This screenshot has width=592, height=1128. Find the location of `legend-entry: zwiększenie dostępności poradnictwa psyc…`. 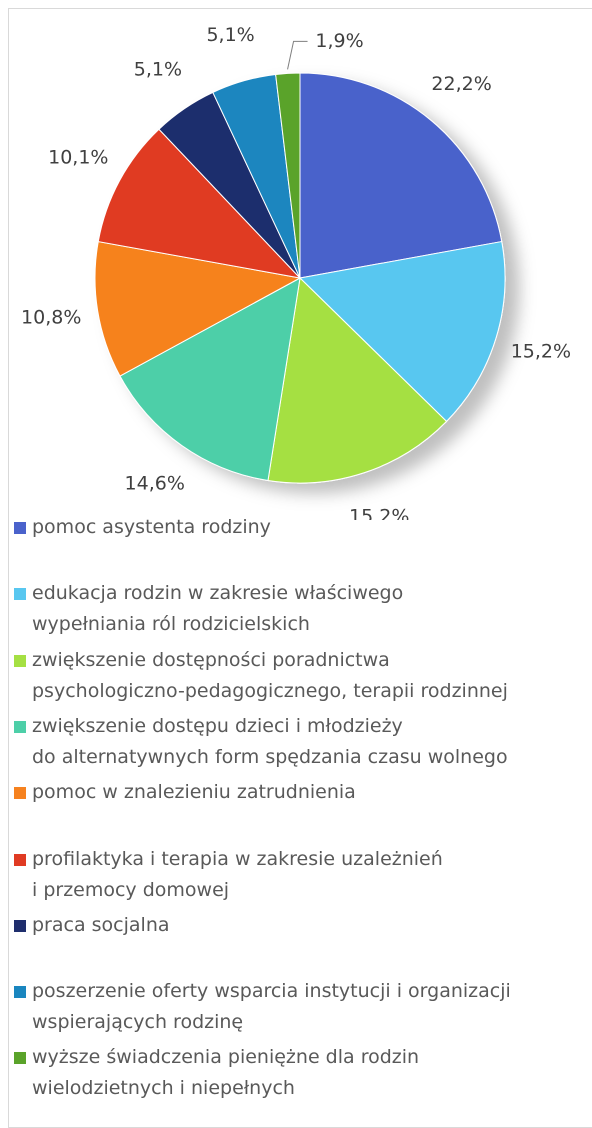

legend-entry: zwiększenie dostępności poradnictwa psyc… is located at coordinates (261, 676).